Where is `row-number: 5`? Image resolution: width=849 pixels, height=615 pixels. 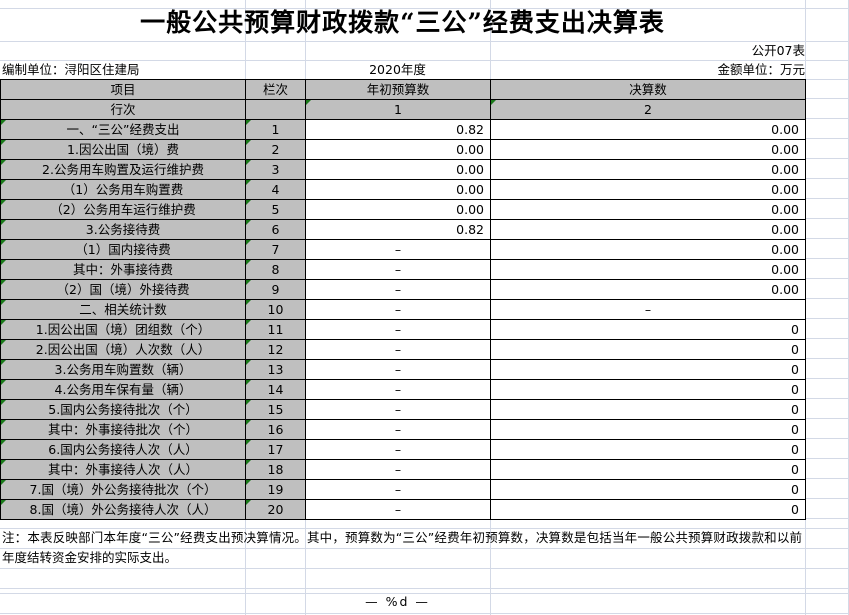
row-number: 5 is located at coordinates (275, 209).